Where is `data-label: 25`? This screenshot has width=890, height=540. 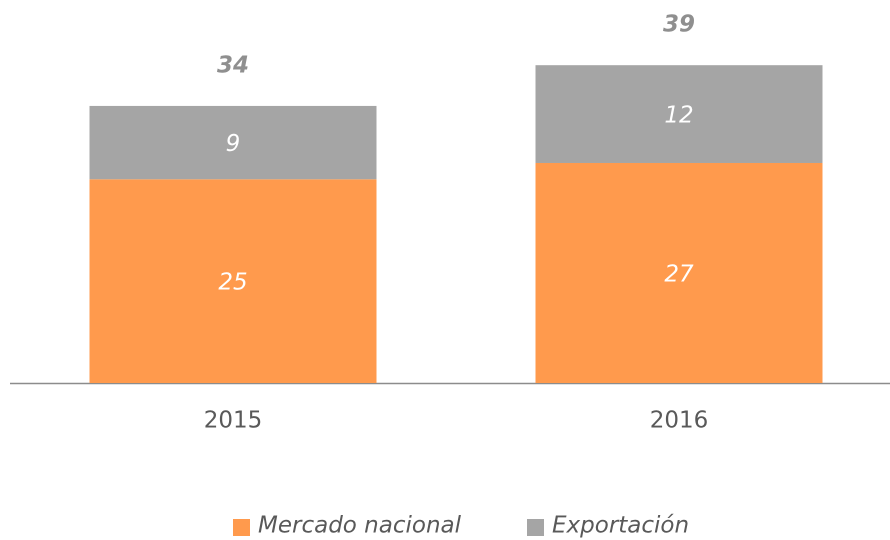 data-label: 25 is located at coordinates (232, 283).